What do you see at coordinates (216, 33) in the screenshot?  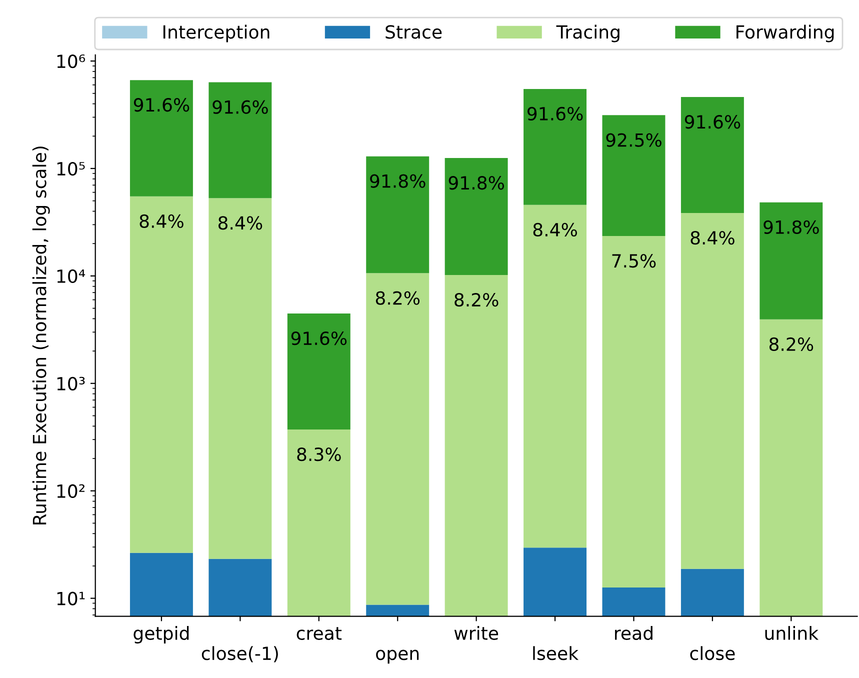 I see `legend-label: Interception` at bounding box center [216, 33].